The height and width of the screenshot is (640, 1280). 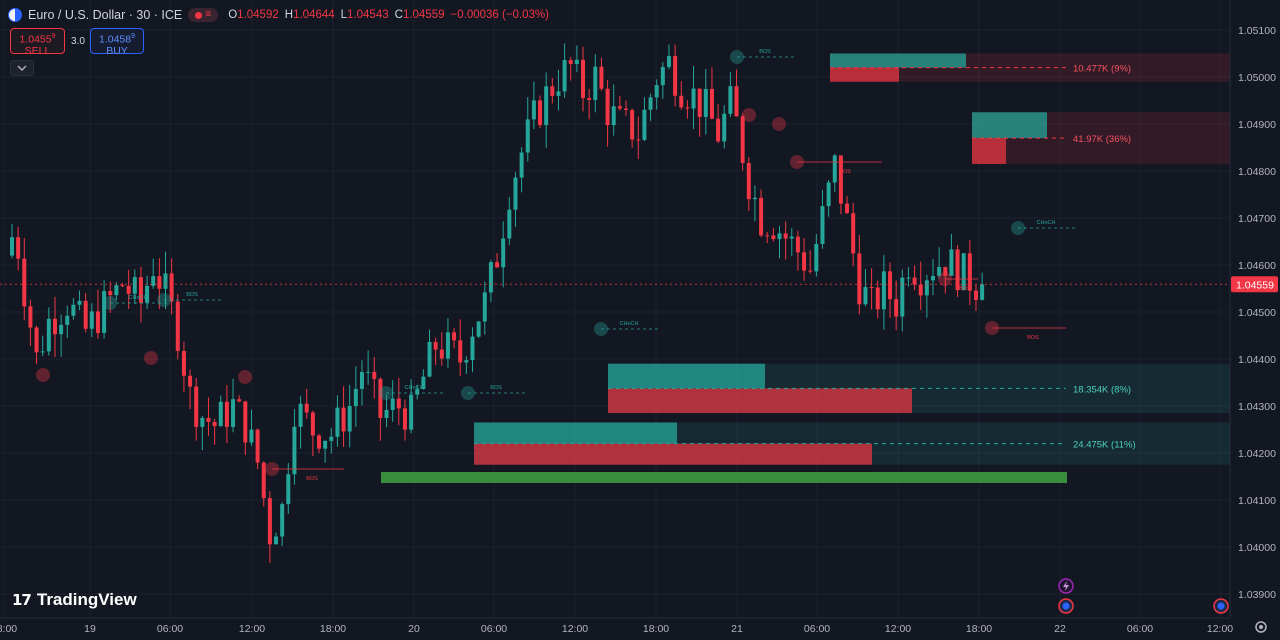 I want to click on order-block-label: 18.354K (8%), so click(x=1102, y=389).